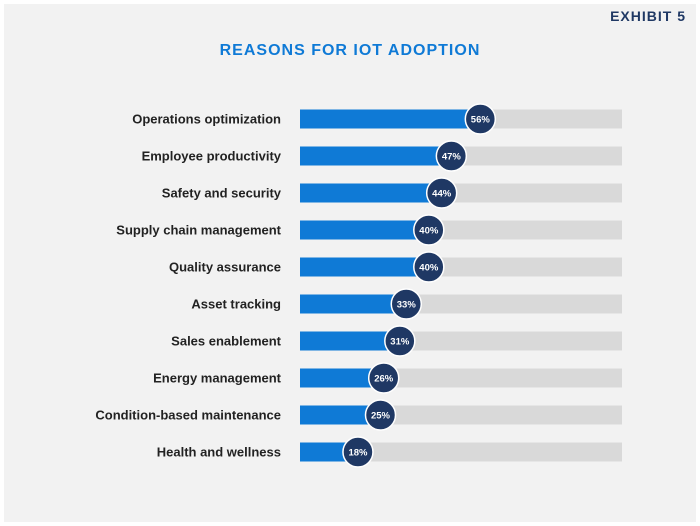  Describe the element at coordinates (217, 378) in the screenshot. I see `category-label: Energy management` at that location.